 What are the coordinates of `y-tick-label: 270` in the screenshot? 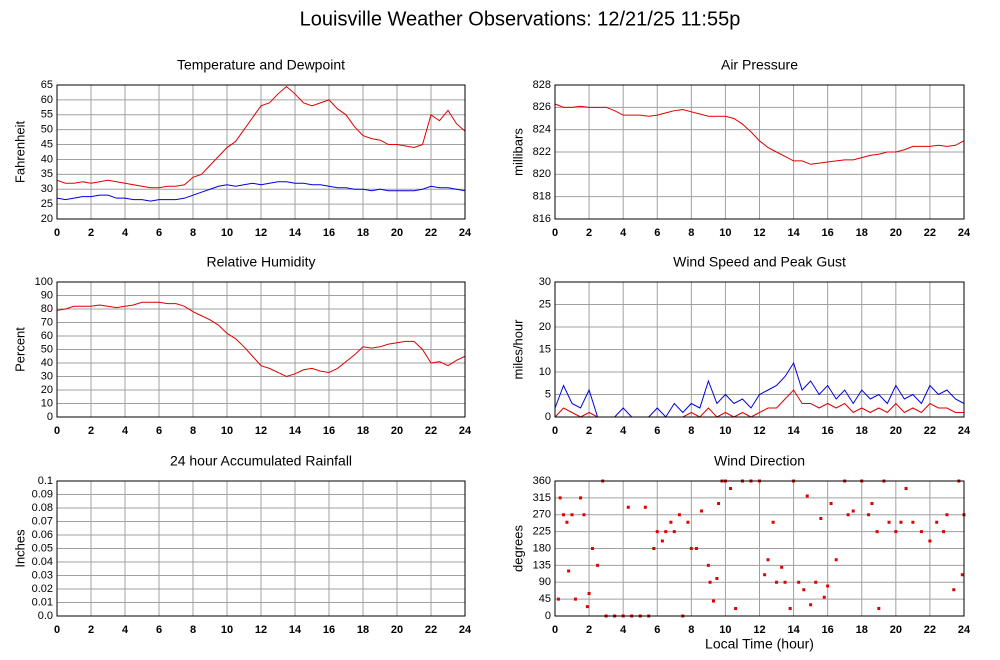 It's located at (542, 515).